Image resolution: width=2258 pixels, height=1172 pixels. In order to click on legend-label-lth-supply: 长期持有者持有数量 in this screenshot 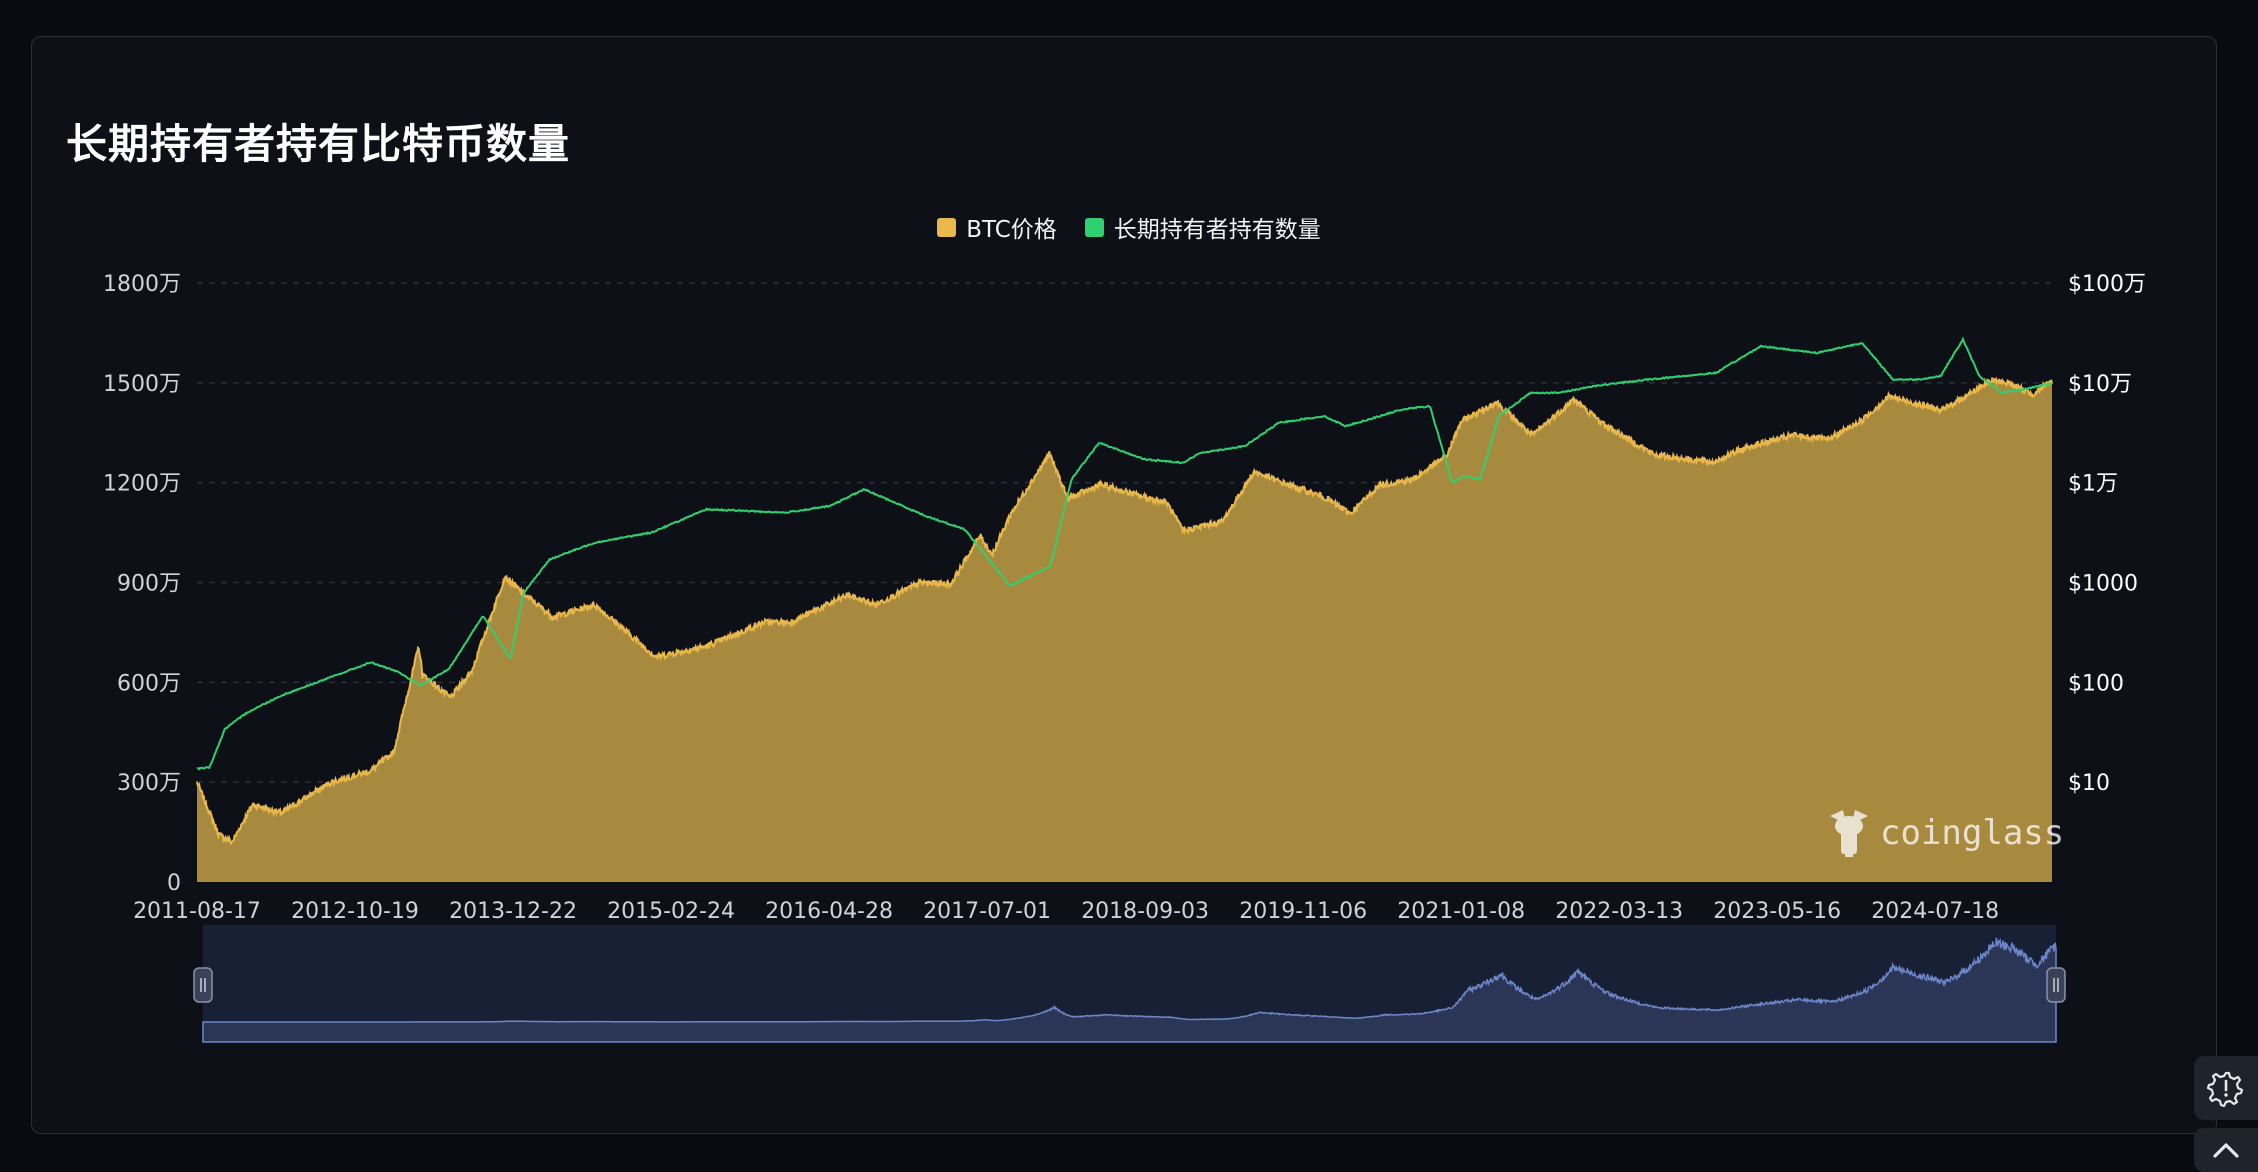, I will do `click(1217, 230)`.